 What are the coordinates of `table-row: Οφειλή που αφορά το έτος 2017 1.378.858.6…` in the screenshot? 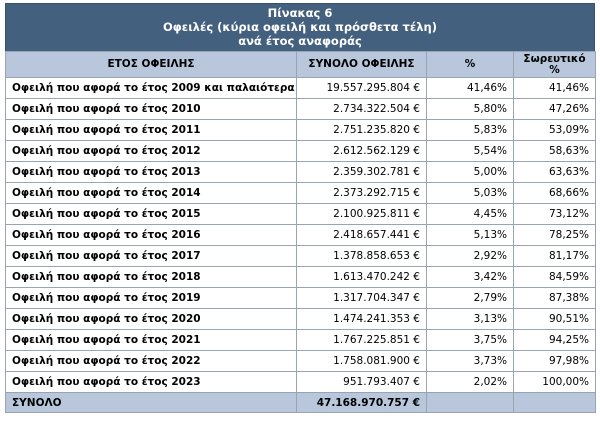 It's located at (300, 256).